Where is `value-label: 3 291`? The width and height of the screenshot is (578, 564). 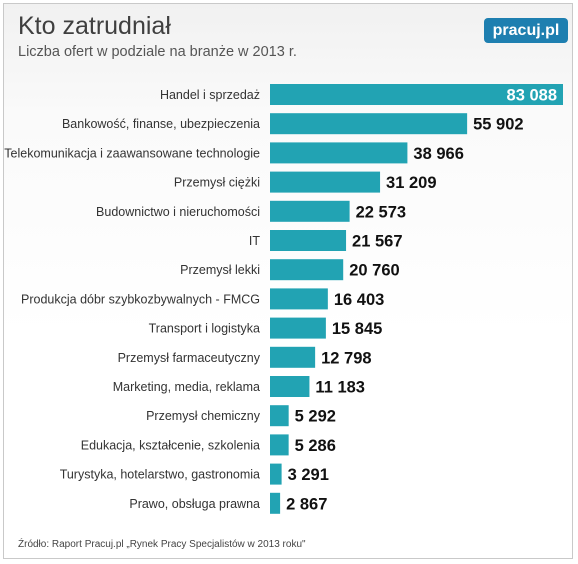
value-label: 3 291 is located at coordinates (308, 475).